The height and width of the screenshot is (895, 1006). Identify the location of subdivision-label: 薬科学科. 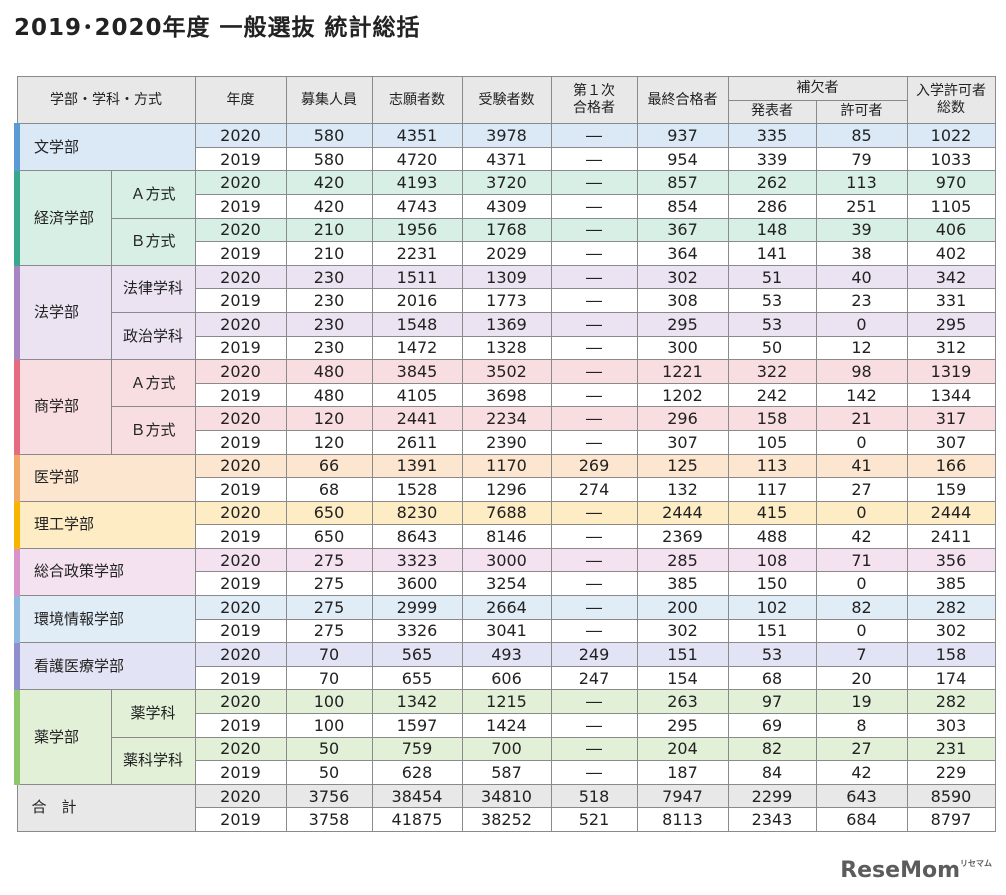
(153, 760).